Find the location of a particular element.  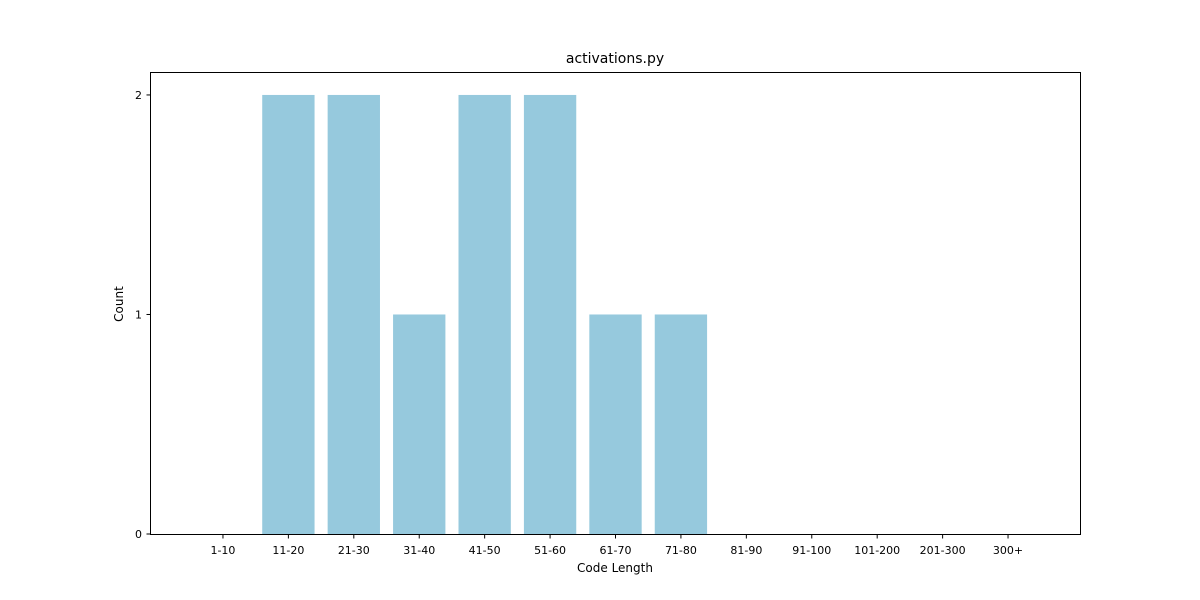

y-axis-label: Count is located at coordinates (119, 304).